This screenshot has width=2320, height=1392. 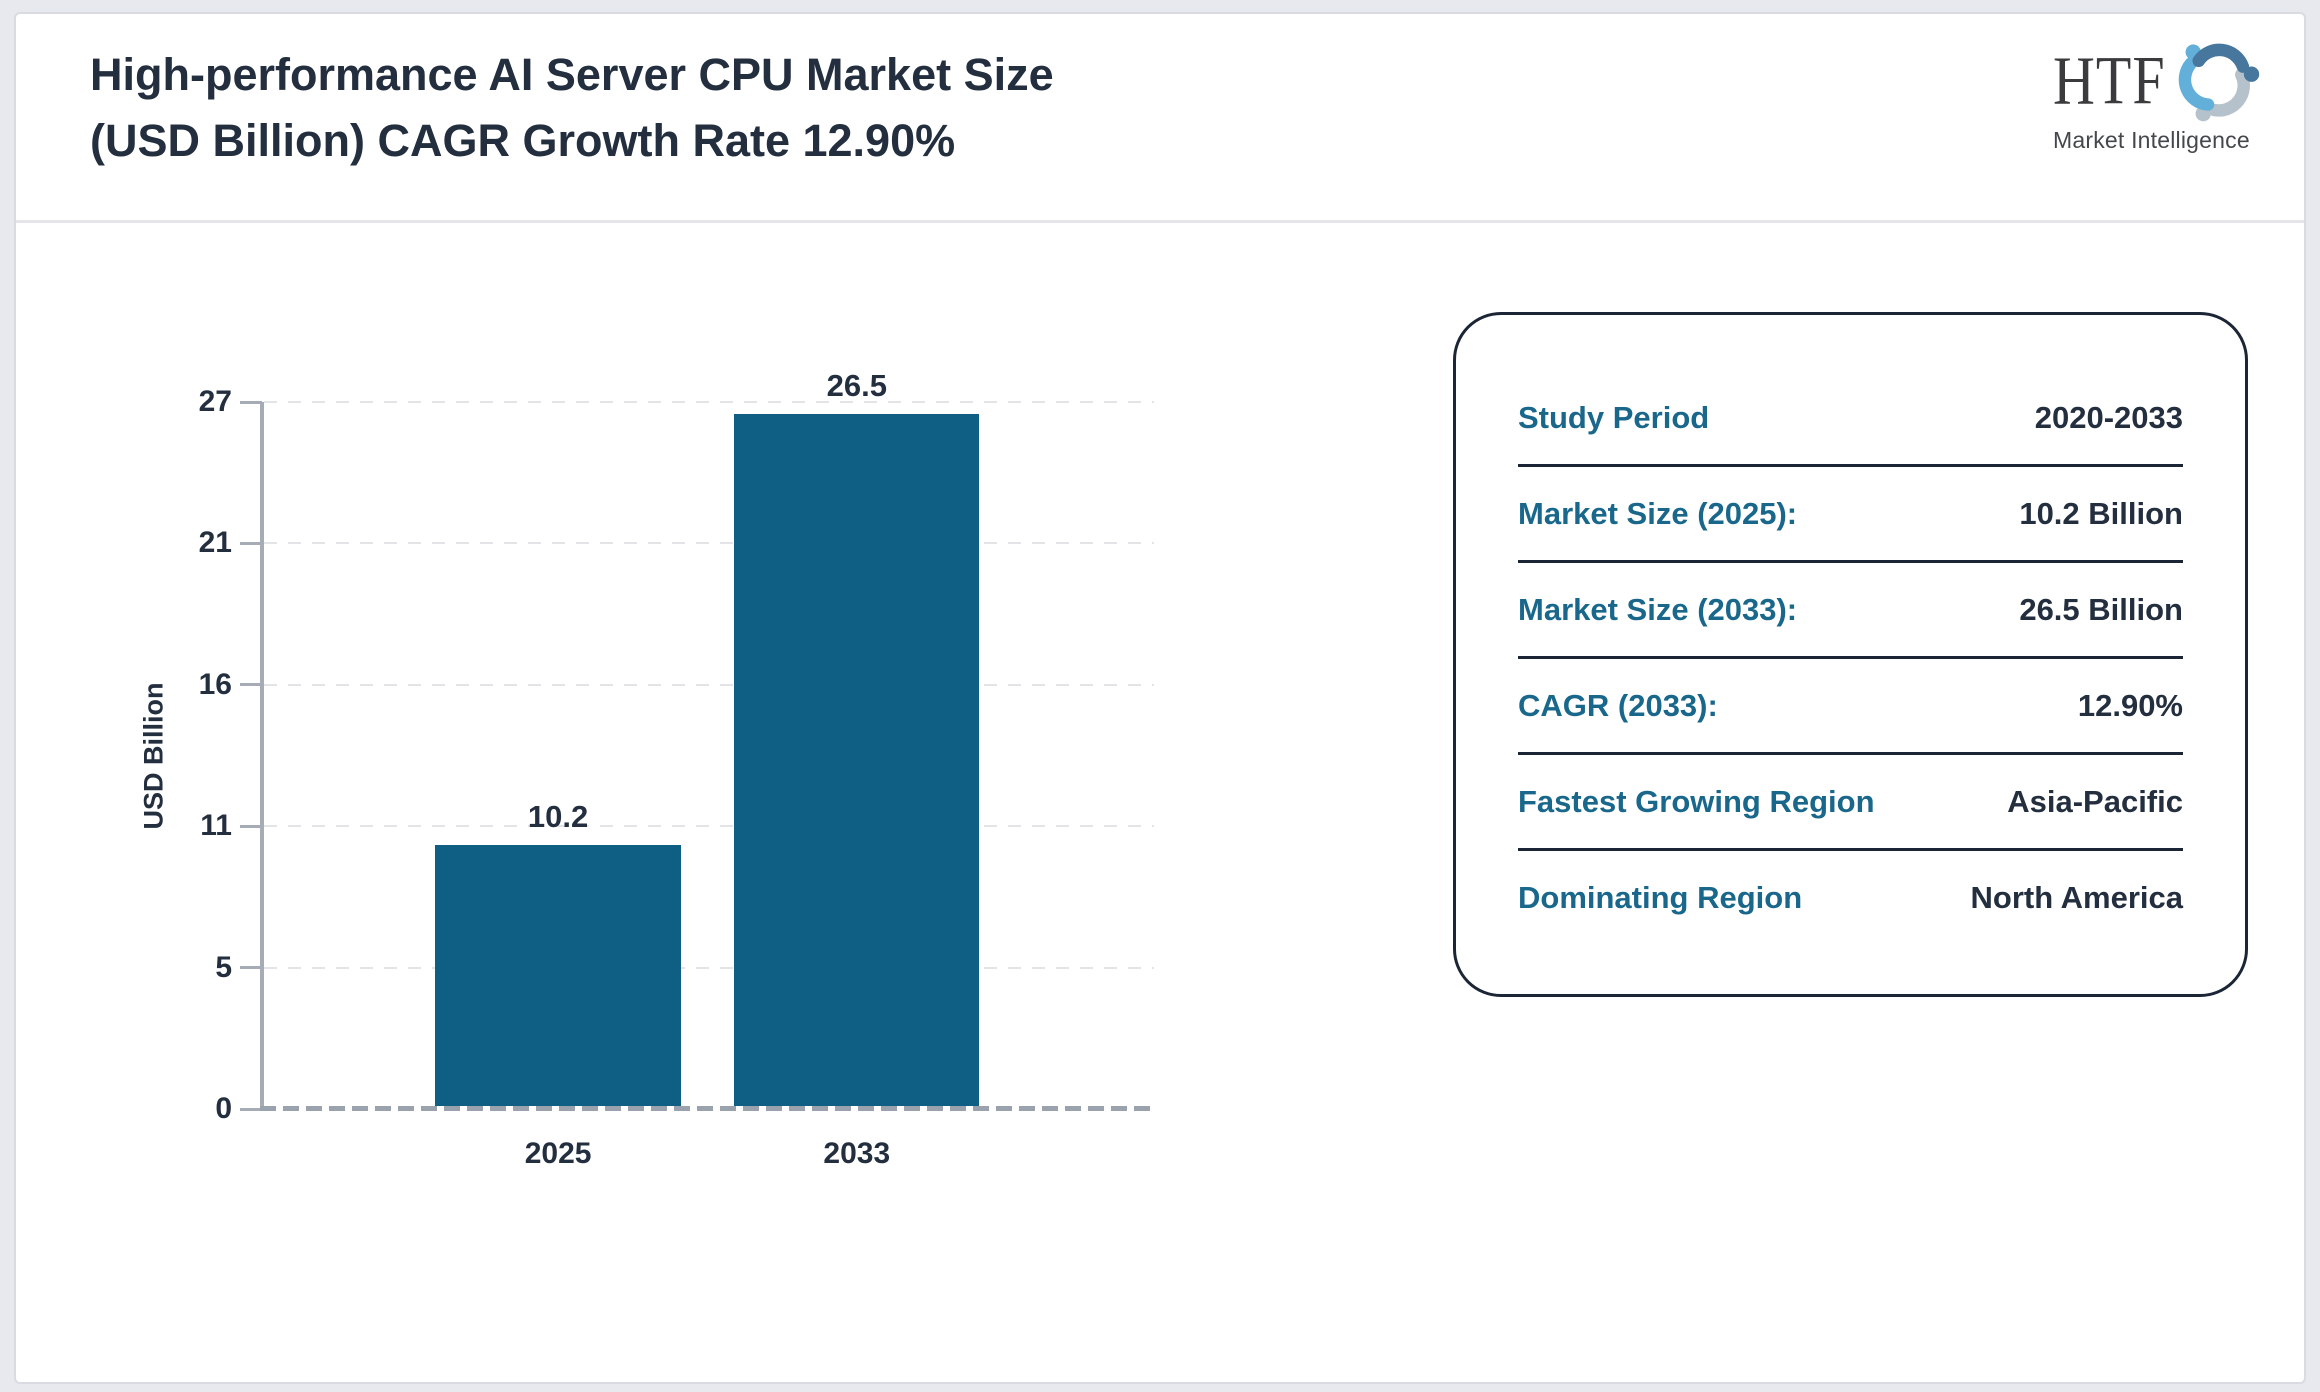 I want to click on htf-logo-swirl-icon, so click(x=2216, y=82).